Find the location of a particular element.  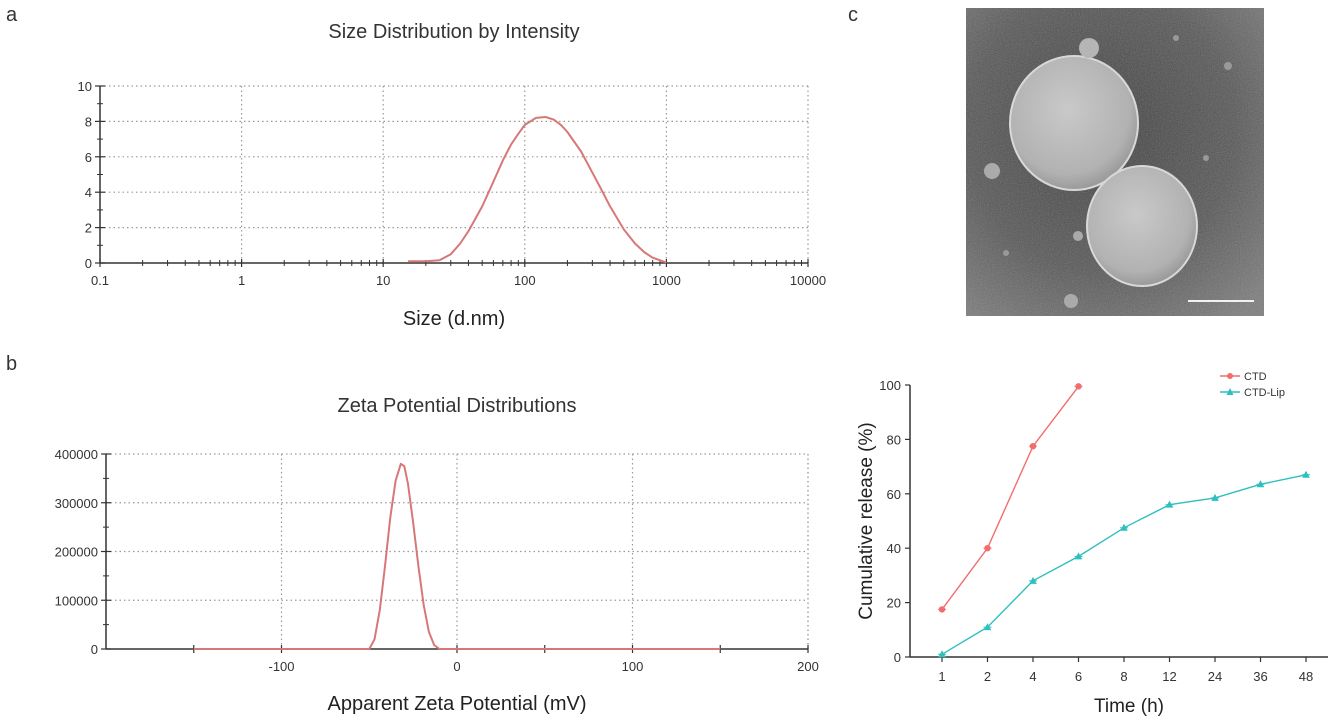

series-line-ctd-lip is located at coordinates (1124, 564).